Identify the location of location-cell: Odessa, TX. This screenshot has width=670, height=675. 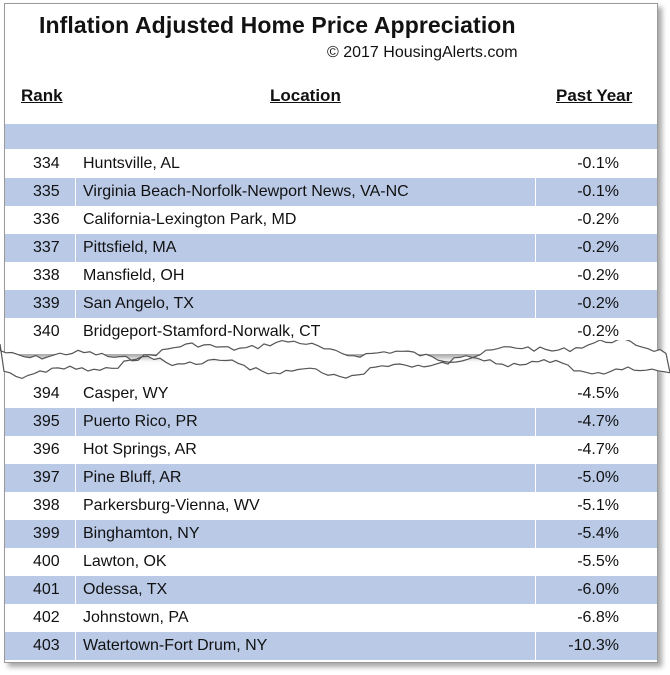
(125, 589).